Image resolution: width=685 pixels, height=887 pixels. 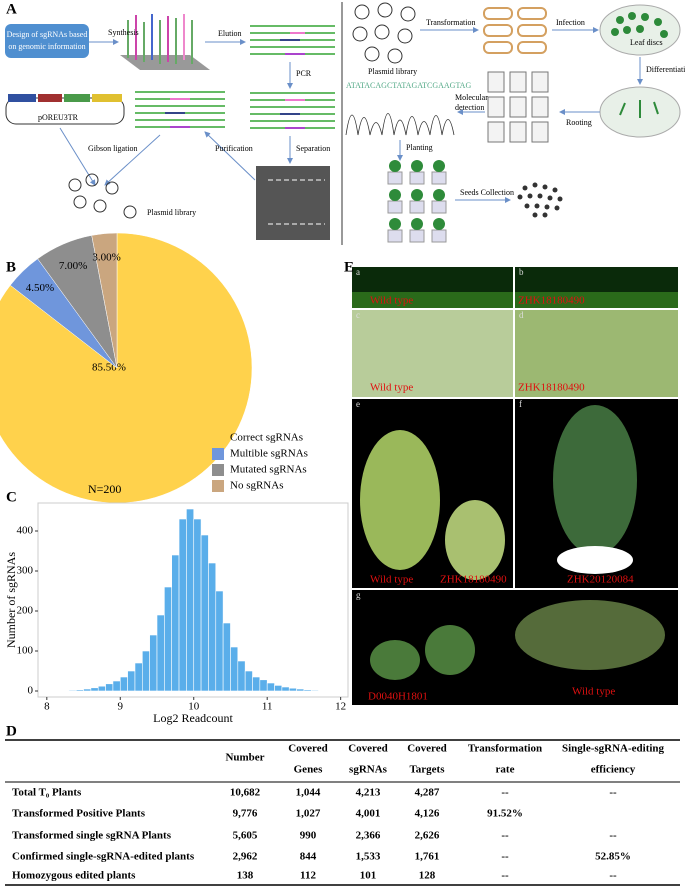 What do you see at coordinates (74, 876) in the screenshot?
I see `row-label: Homozygous edited plants` at bounding box center [74, 876].